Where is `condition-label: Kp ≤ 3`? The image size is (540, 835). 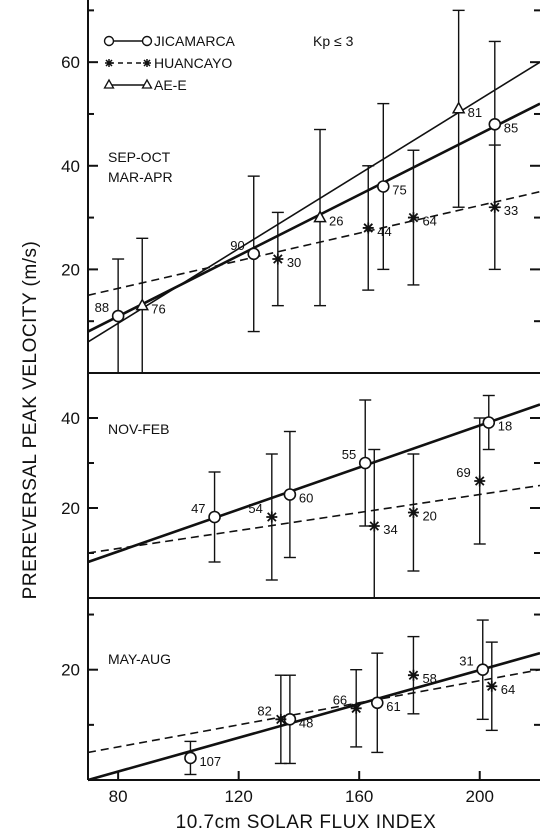 condition-label: Kp ≤ 3 is located at coordinates (333, 41).